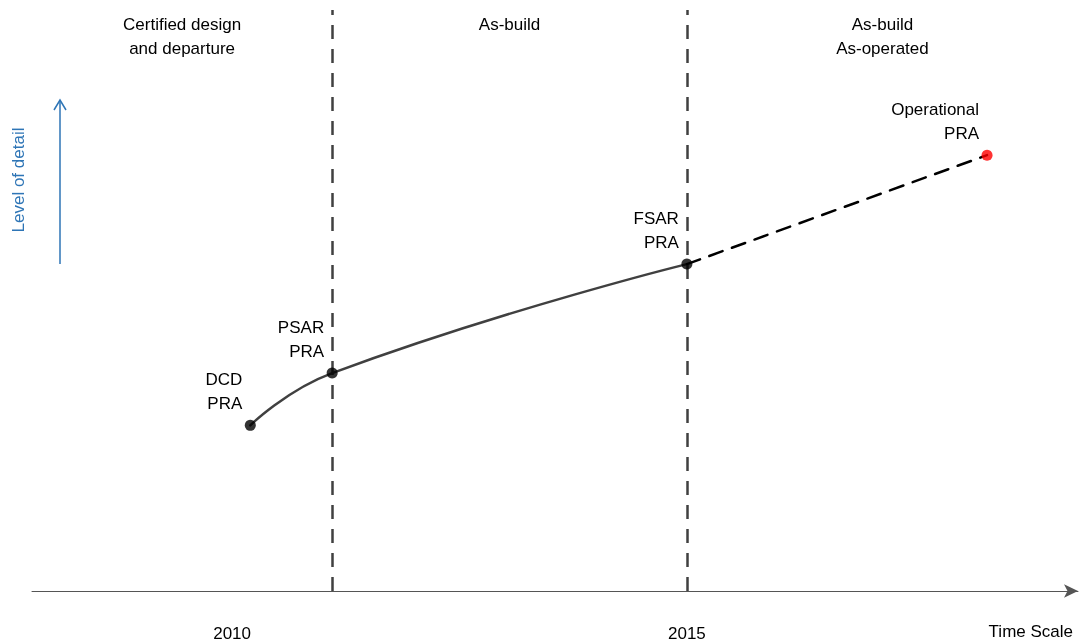  I want to click on text: As-build, so click(509, 24).